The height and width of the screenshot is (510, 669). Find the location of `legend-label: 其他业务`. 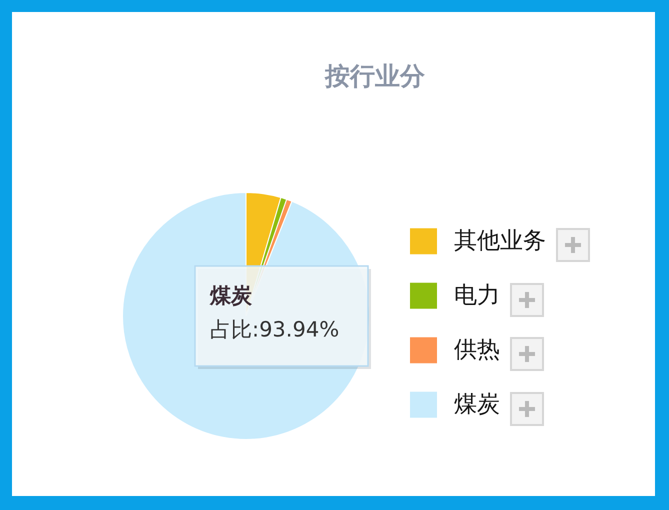

legend-label: 其他业务 is located at coordinates (500, 241).